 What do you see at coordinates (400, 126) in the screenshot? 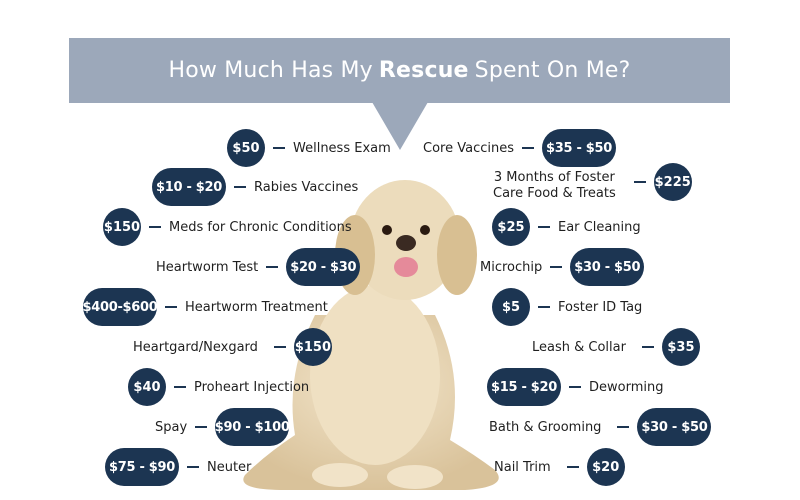
I see `banner-pointer` at bounding box center [400, 126].